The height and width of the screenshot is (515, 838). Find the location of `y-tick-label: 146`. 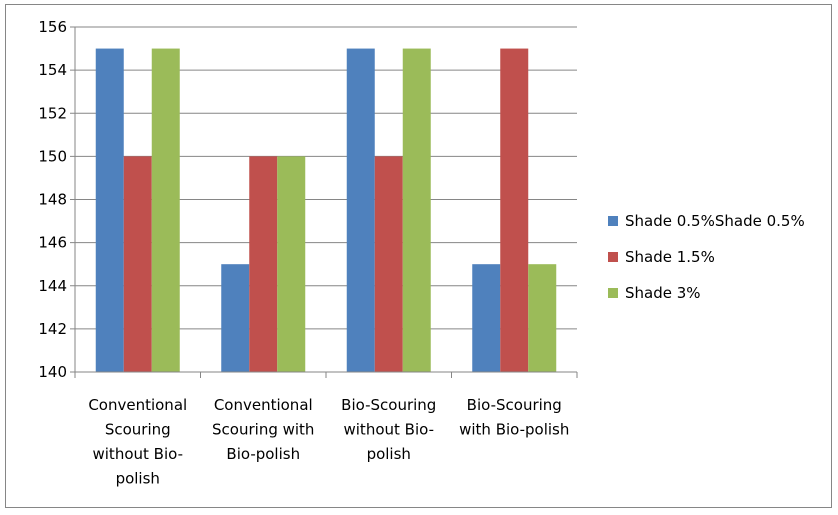

y-tick-label: 146 is located at coordinates (52, 243).